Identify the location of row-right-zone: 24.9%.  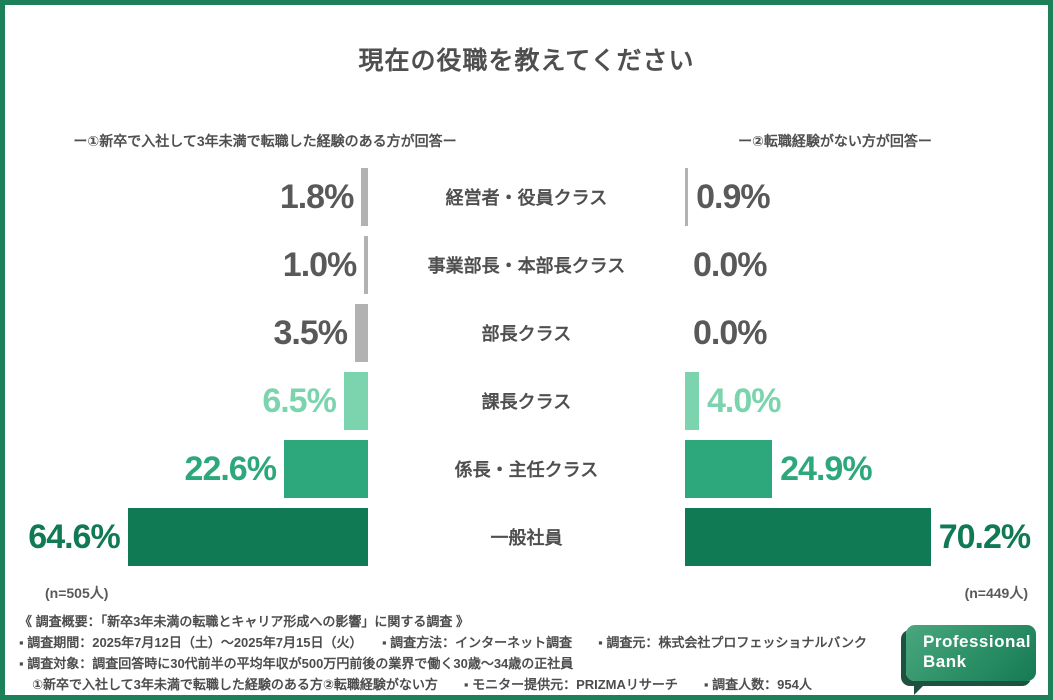
(866, 469).